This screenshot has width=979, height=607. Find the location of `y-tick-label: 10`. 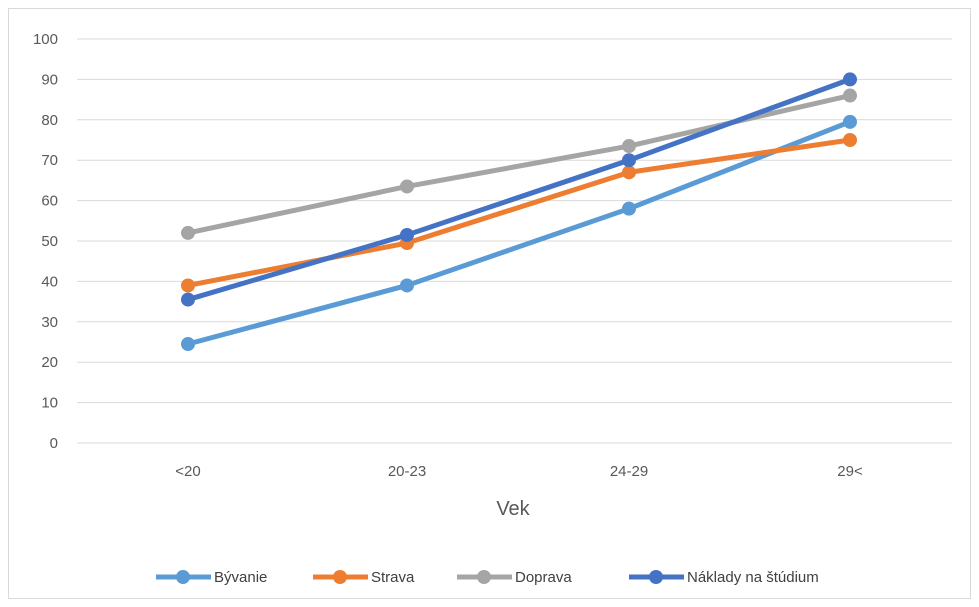

y-tick-label: 10 is located at coordinates (49, 403).